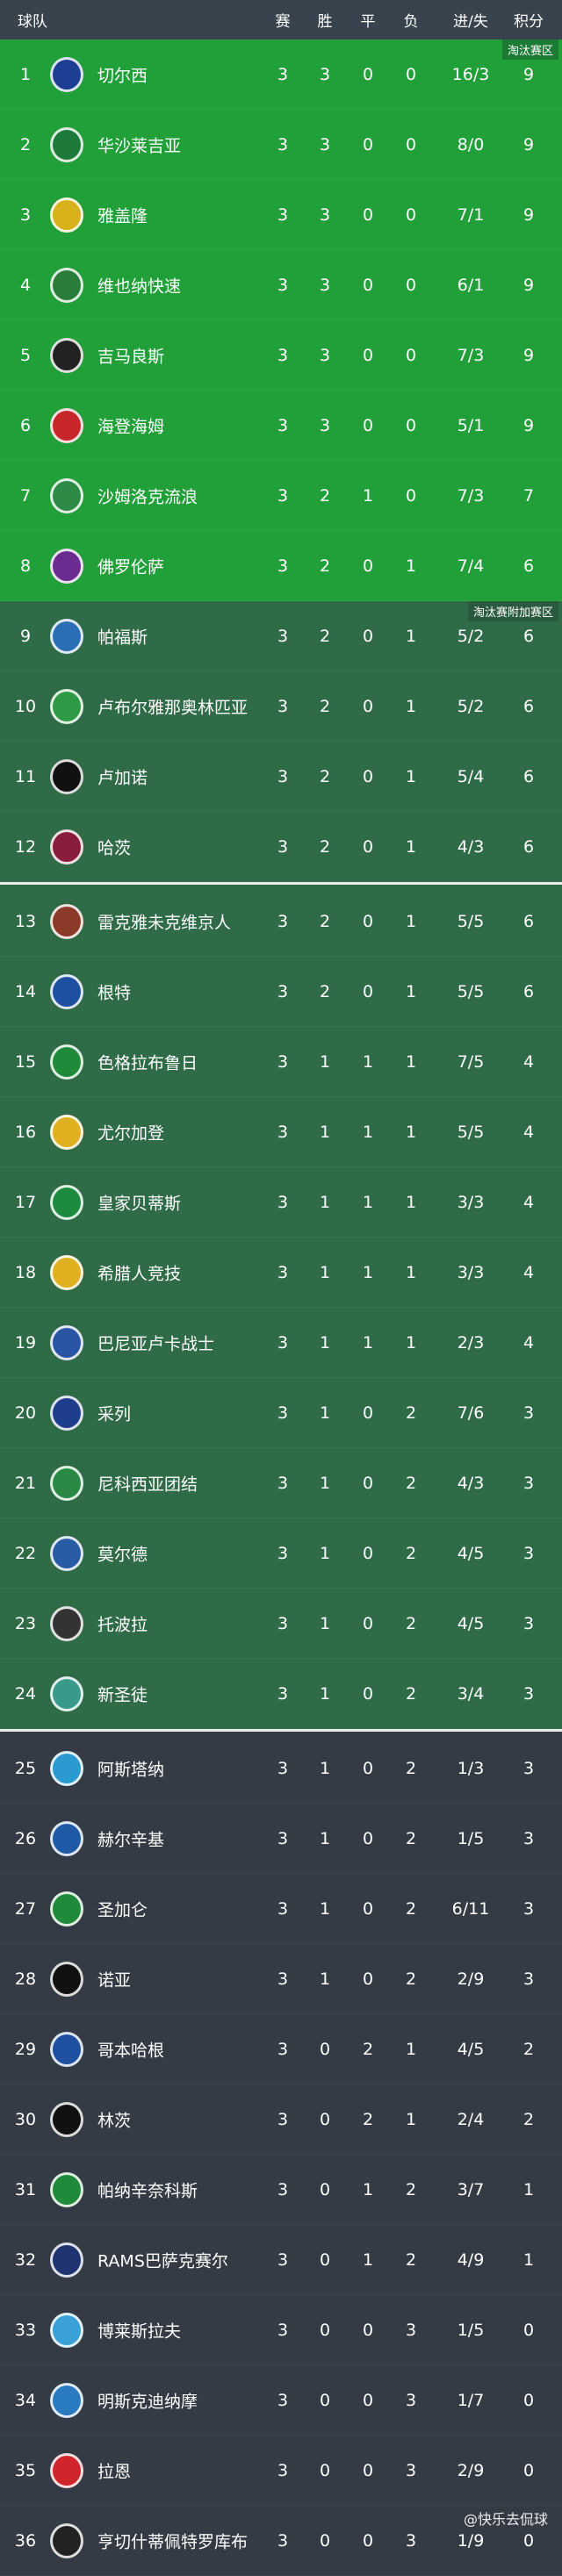 Image resolution: width=562 pixels, height=2576 pixels. I want to click on team-name: 帕纳辛奈科斯, so click(148, 2189).